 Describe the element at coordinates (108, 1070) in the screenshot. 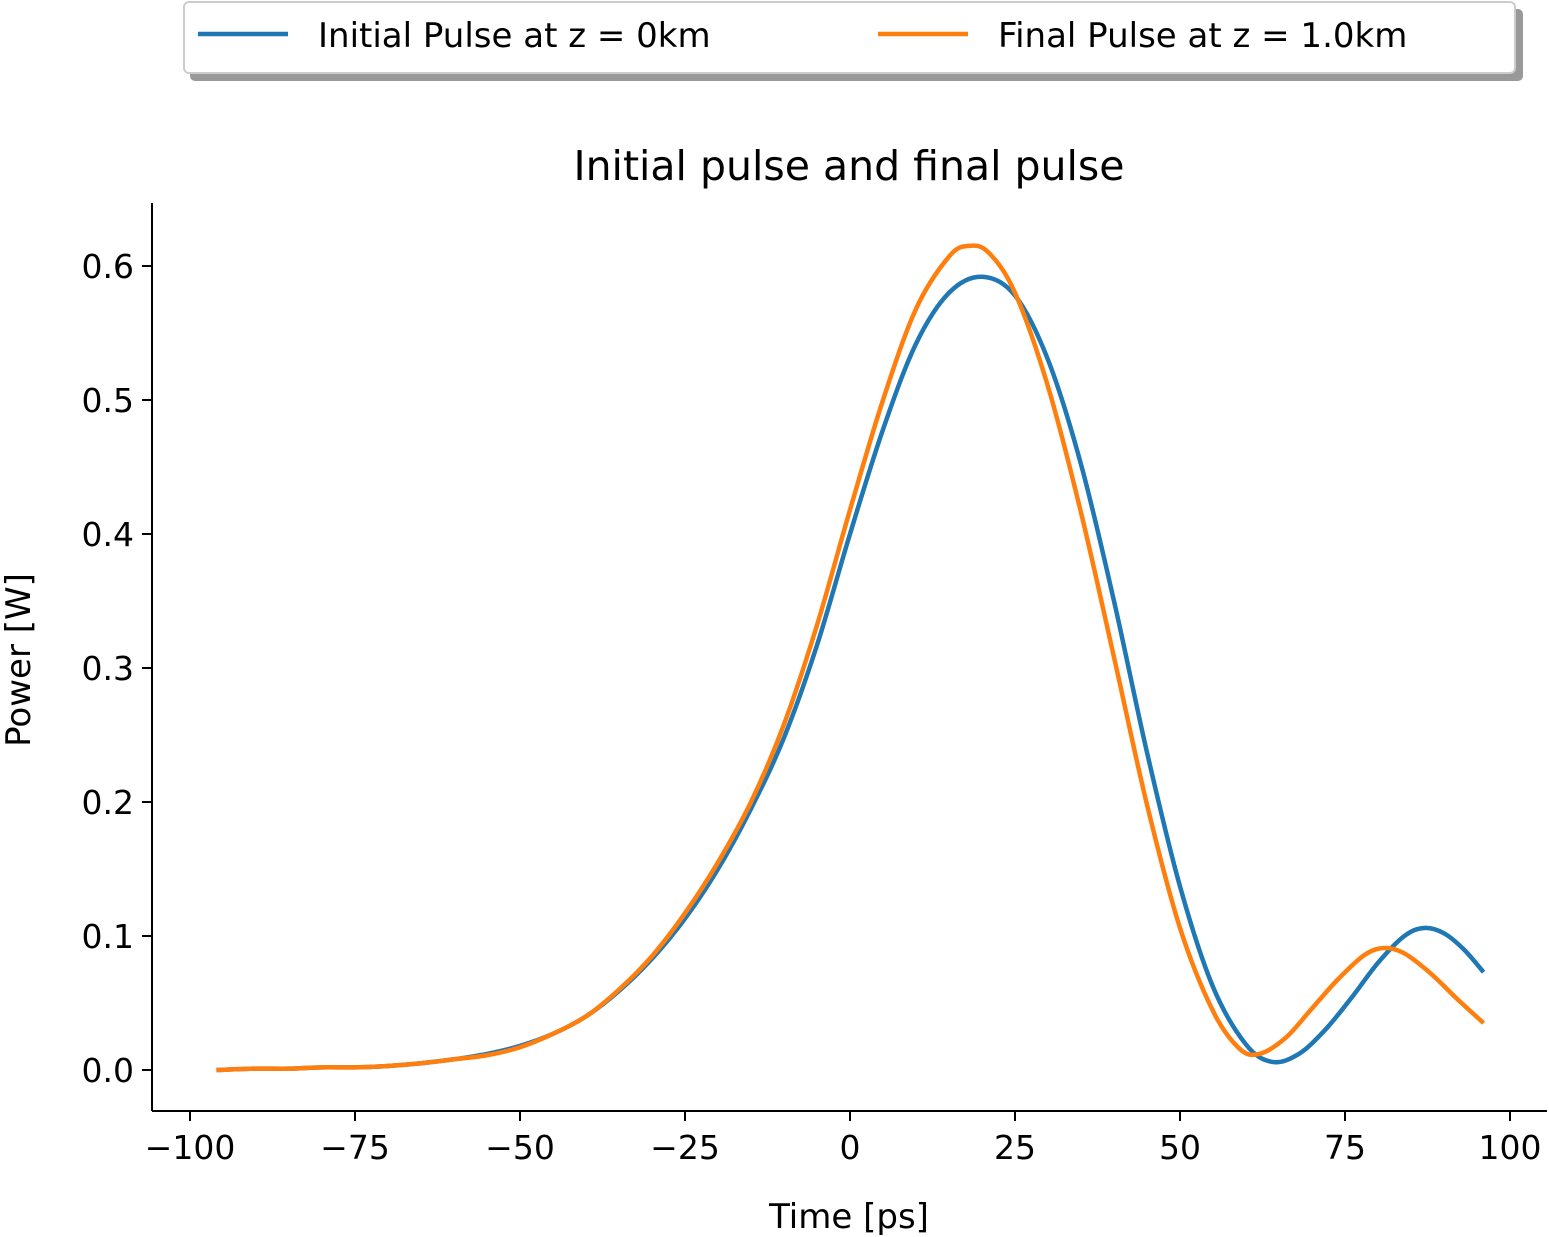

I see `y-tick-label: 0.0` at that location.